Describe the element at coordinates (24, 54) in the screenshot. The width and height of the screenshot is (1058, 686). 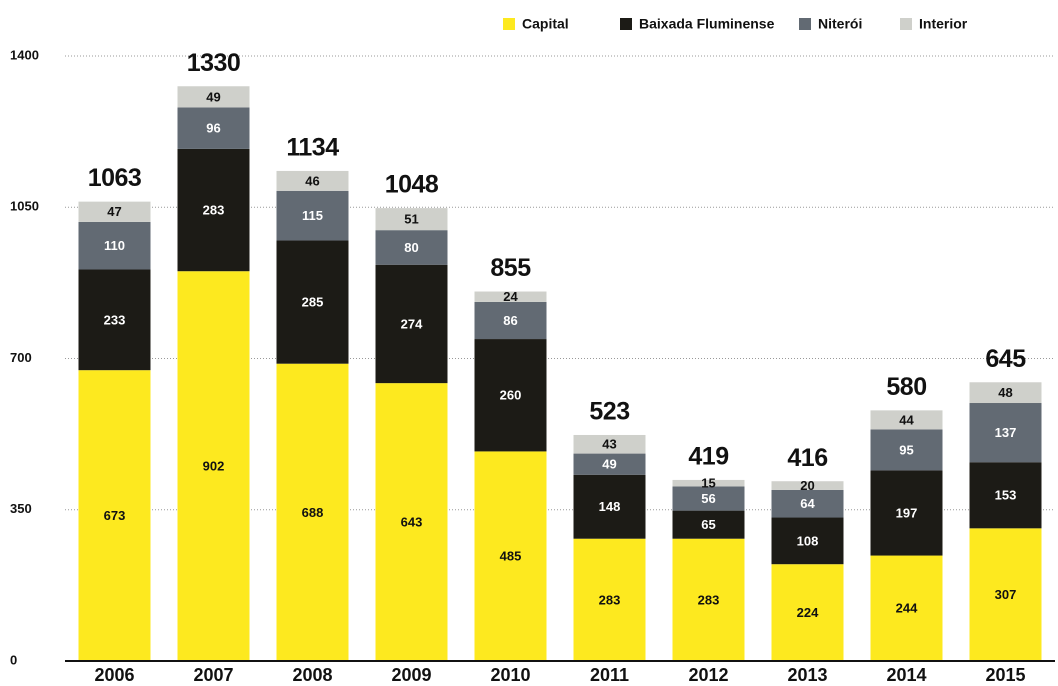
I see `y-tick-label: 1400` at that location.